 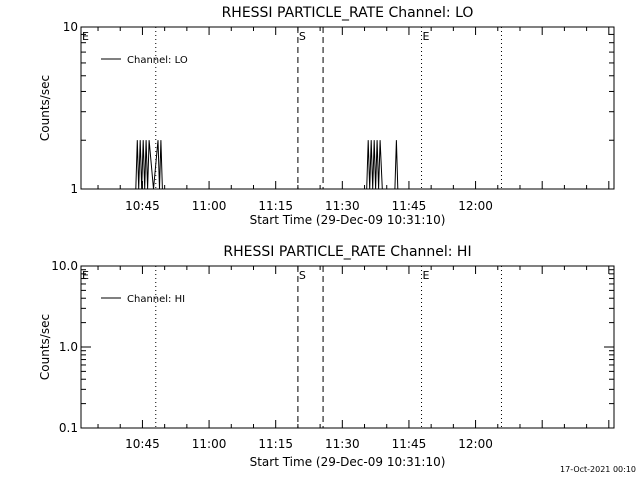 What do you see at coordinates (598, 469) in the screenshot?
I see `timestamp: 17-Oct-2021 00:10` at bounding box center [598, 469].